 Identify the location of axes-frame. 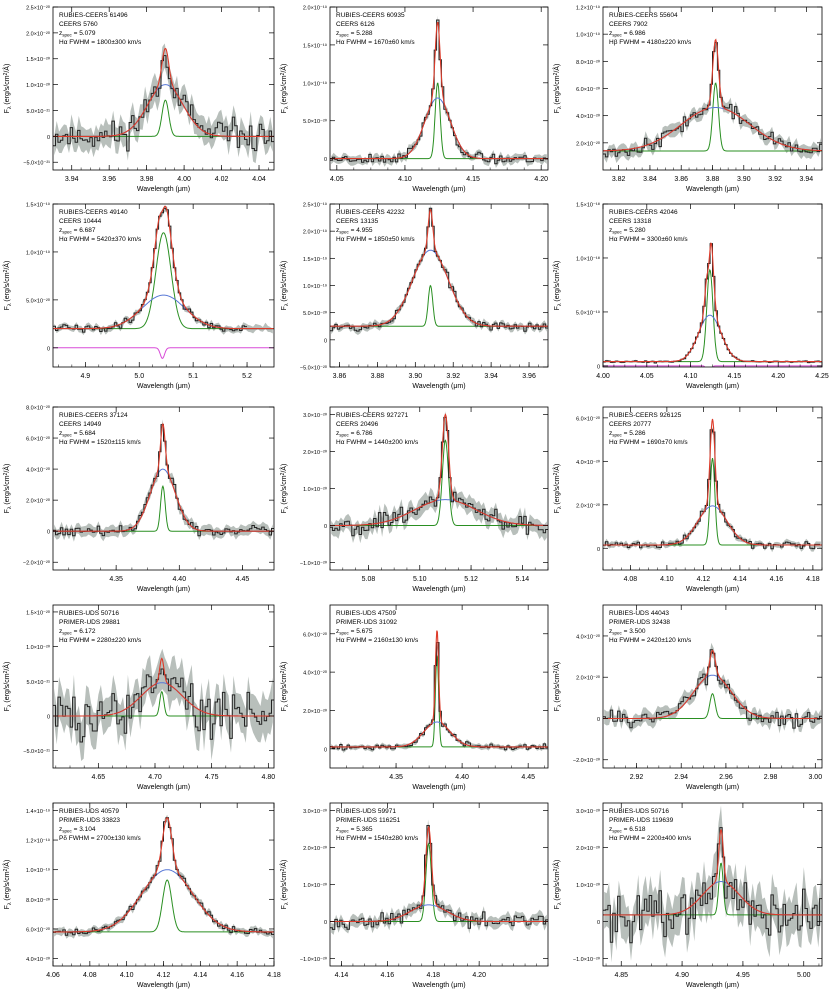
(163, 686).